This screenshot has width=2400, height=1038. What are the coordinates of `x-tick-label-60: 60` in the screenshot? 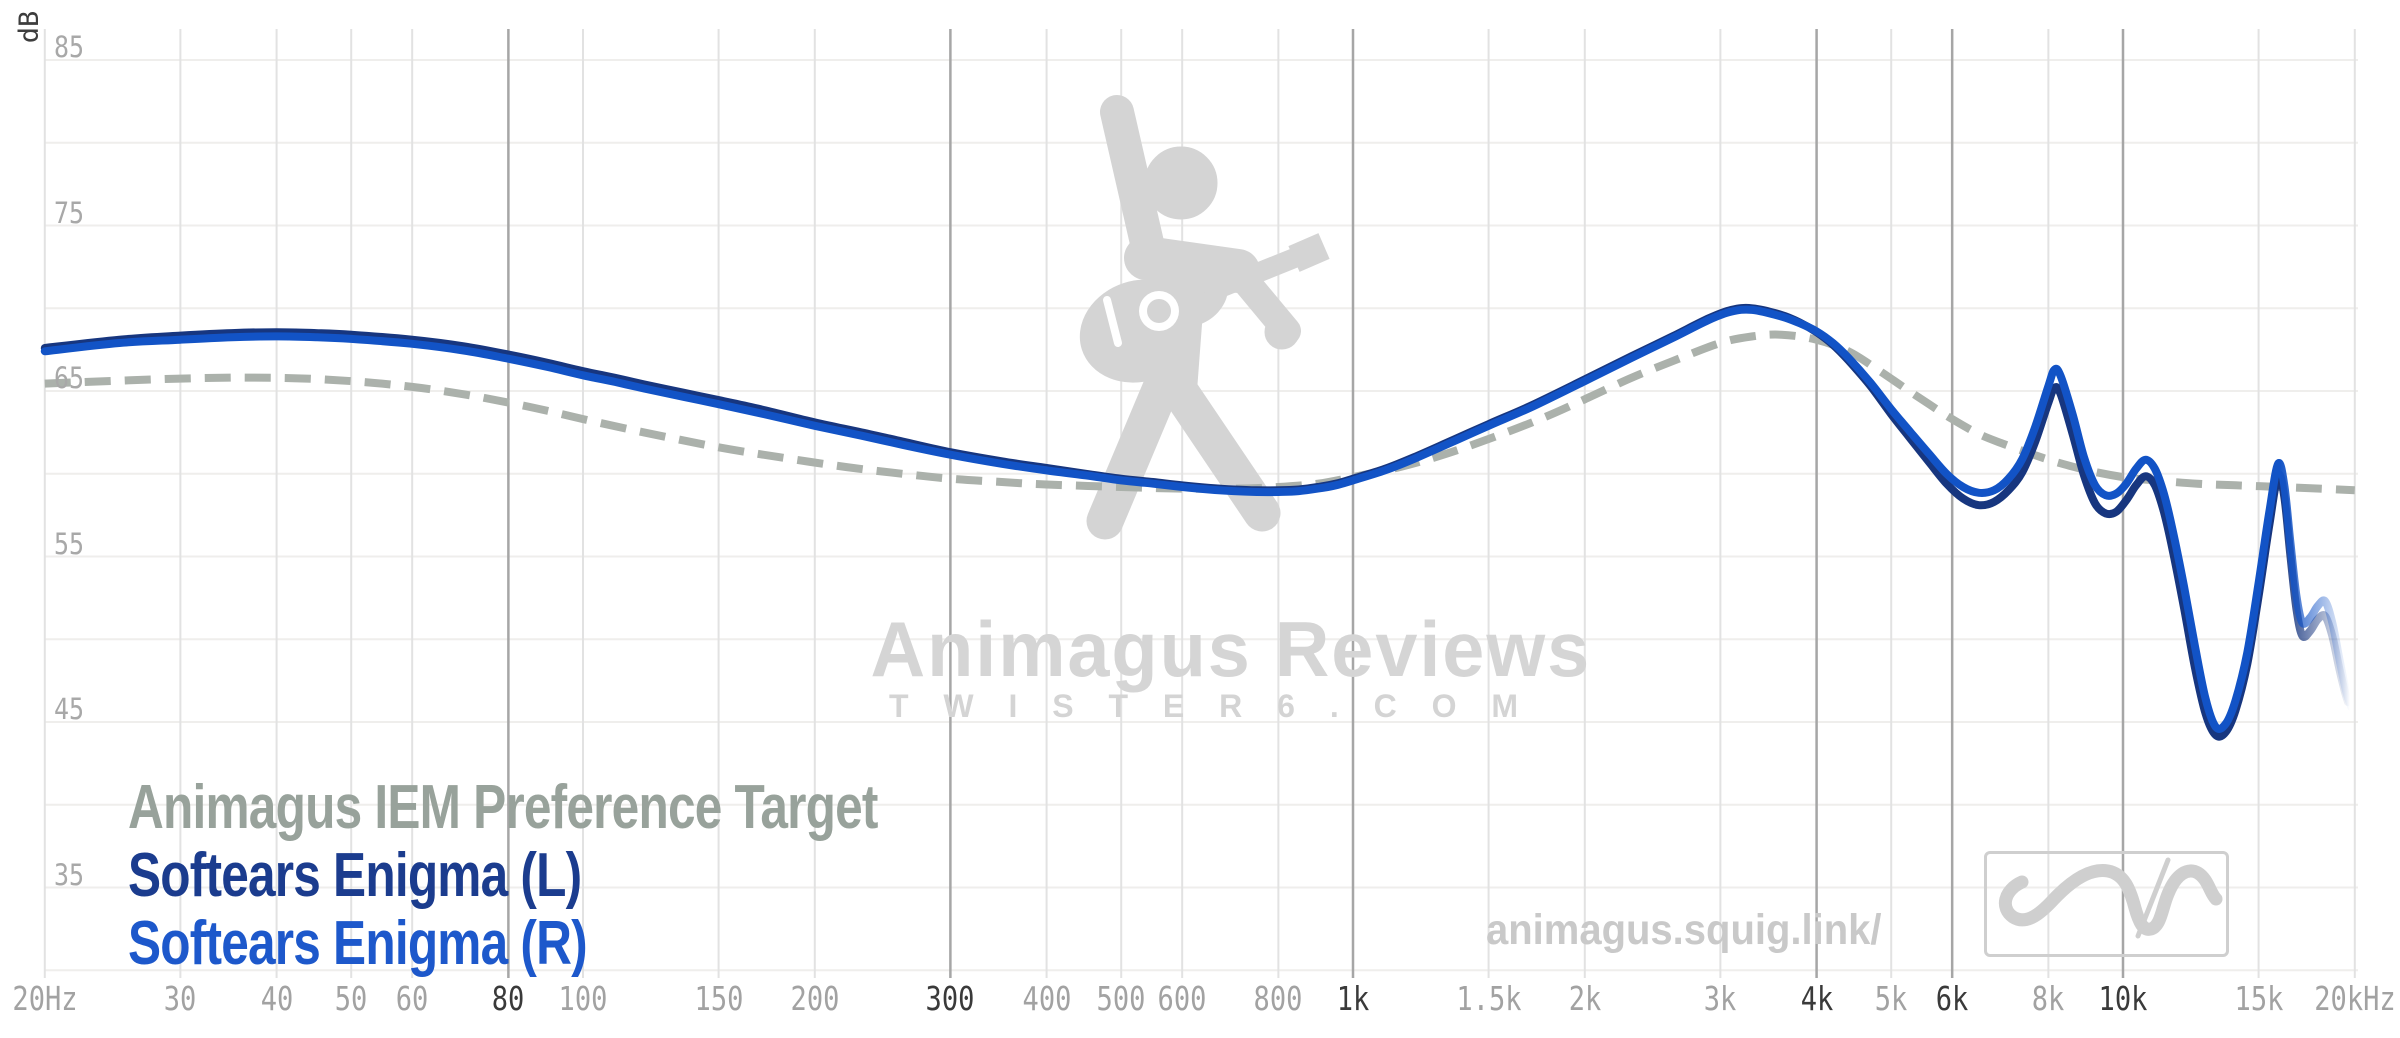 It's located at (412, 998).